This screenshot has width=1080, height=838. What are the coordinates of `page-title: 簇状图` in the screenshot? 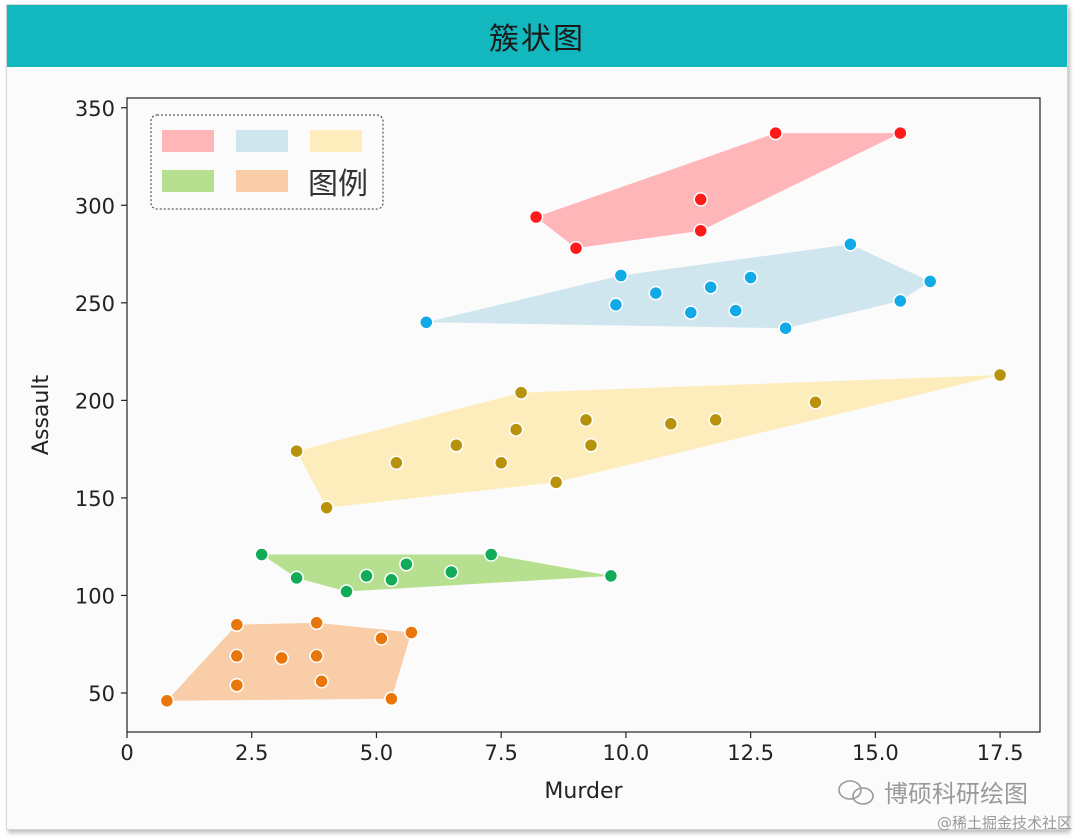 It's located at (537, 39).